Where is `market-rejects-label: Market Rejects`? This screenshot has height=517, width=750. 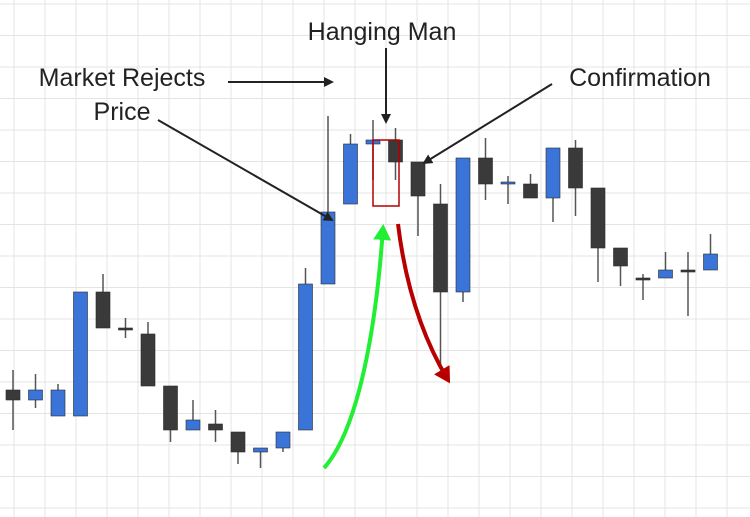
market-rejects-label: Market Rejects is located at coordinates (122, 78).